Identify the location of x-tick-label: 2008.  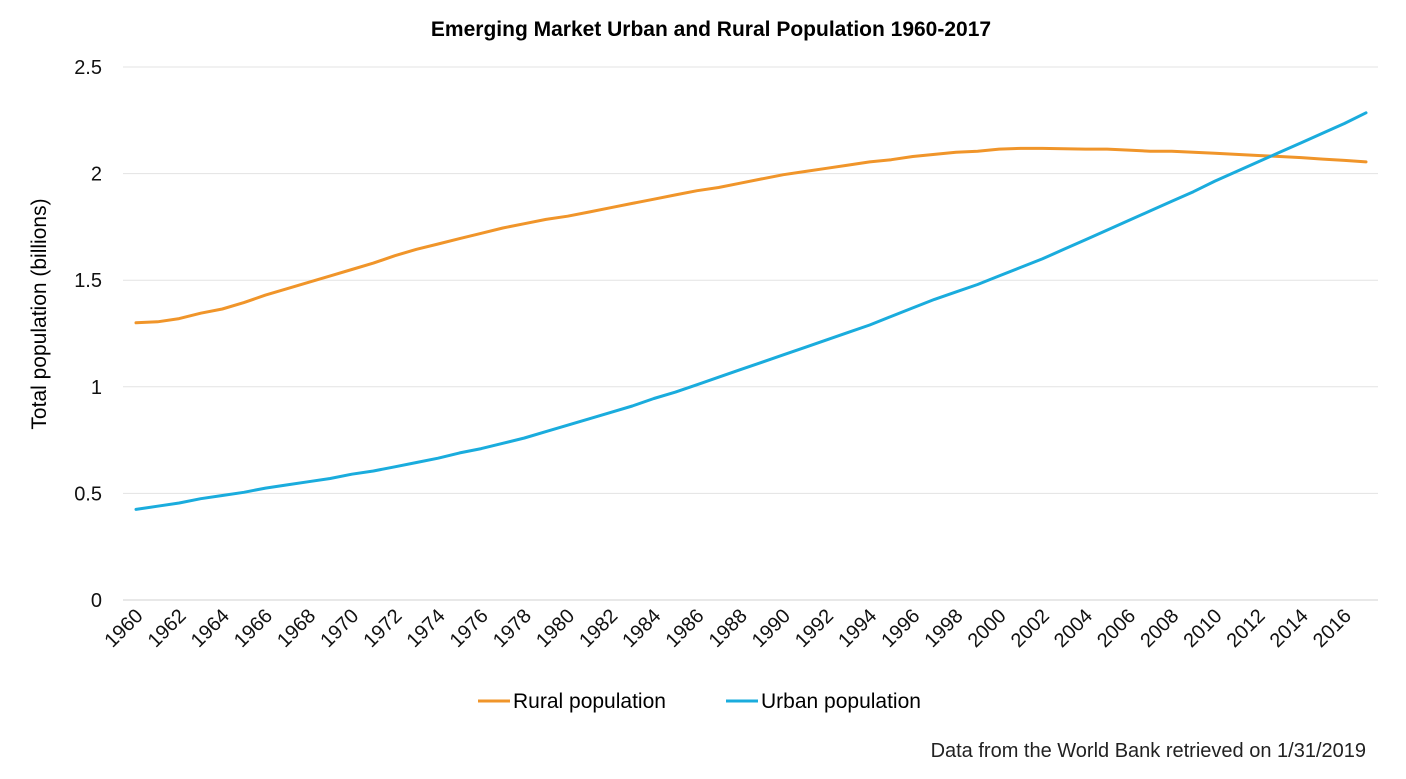
(1159, 628).